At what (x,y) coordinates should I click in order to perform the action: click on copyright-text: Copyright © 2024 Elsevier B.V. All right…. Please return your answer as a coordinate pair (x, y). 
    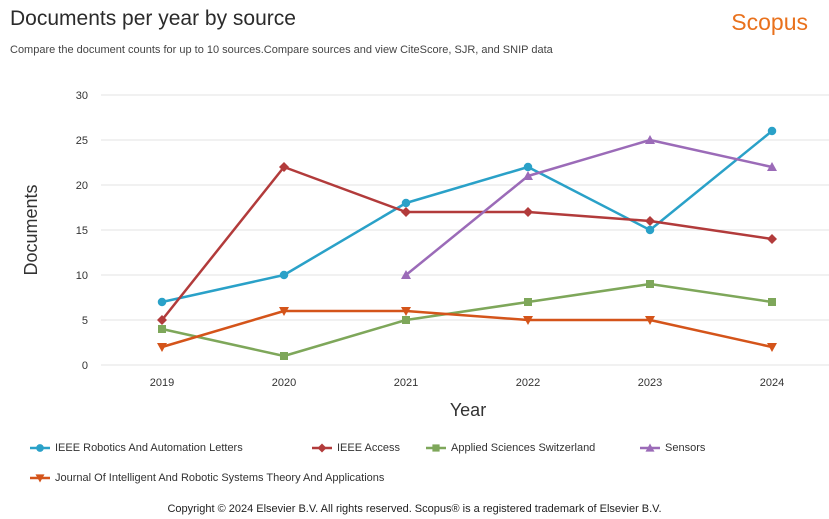
    Looking at the image, I should click on (414, 509).